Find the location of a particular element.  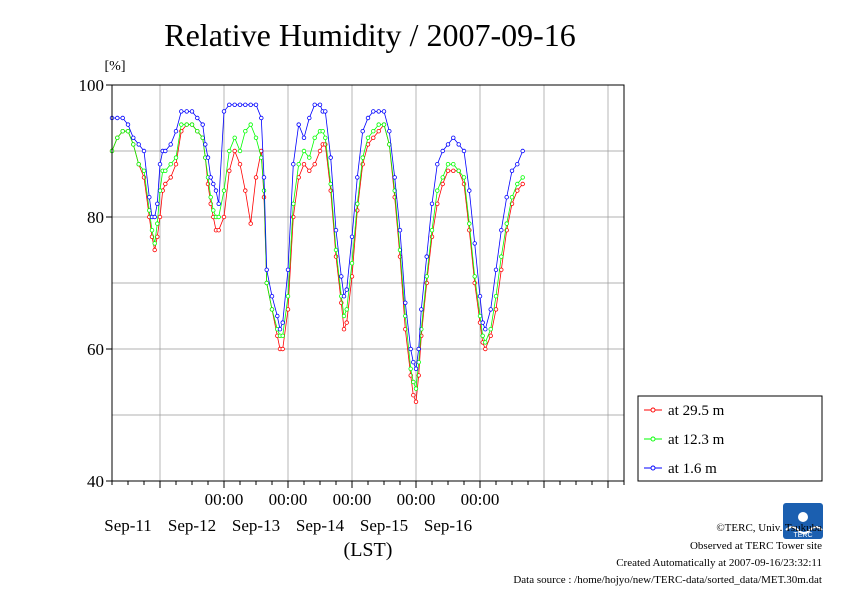

legend-label: at 12.3 m is located at coordinates (696, 440).